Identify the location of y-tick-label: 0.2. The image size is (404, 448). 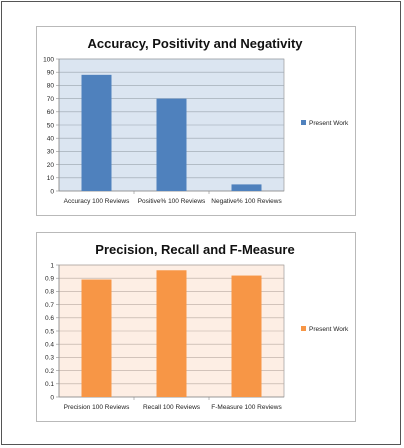
(49, 371).